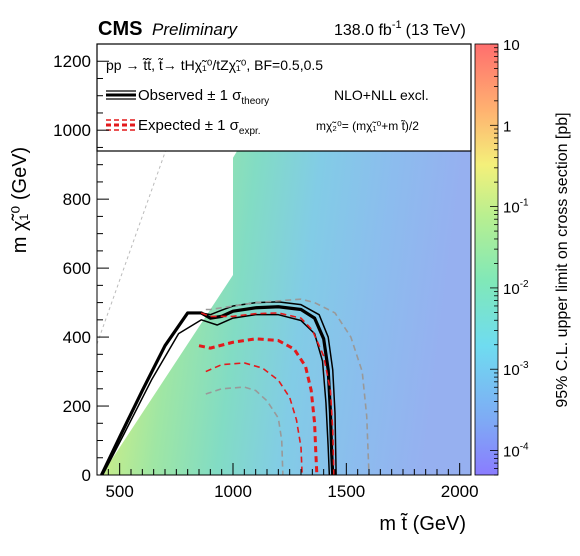 The height and width of the screenshot is (556, 580). What do you see at coordinates (199, 127) in the screenshot?
I see `legend-expected-label: Expected ± 1 σexpr.` at bounding box center [199, 127].